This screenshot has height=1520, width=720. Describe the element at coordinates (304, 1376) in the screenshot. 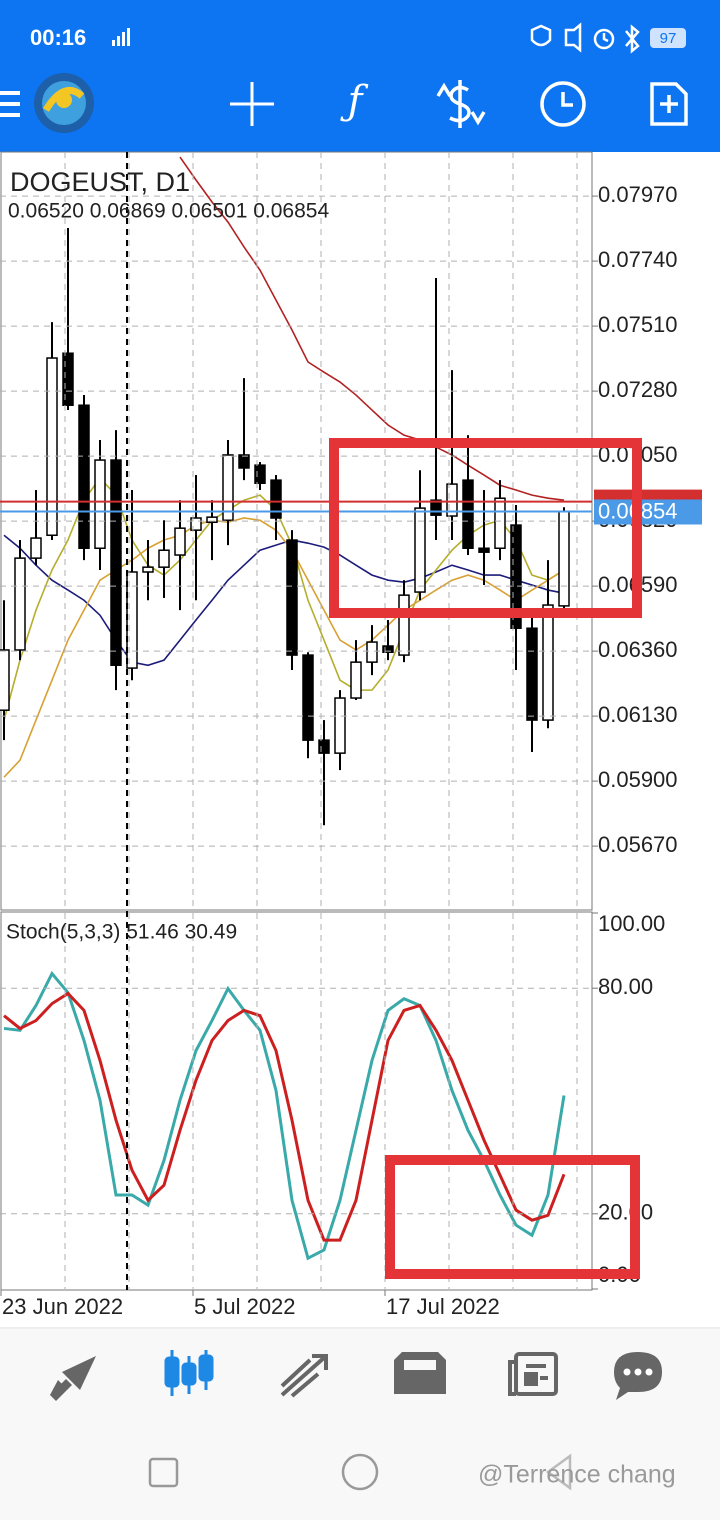

I see `trade-tab` at that location.